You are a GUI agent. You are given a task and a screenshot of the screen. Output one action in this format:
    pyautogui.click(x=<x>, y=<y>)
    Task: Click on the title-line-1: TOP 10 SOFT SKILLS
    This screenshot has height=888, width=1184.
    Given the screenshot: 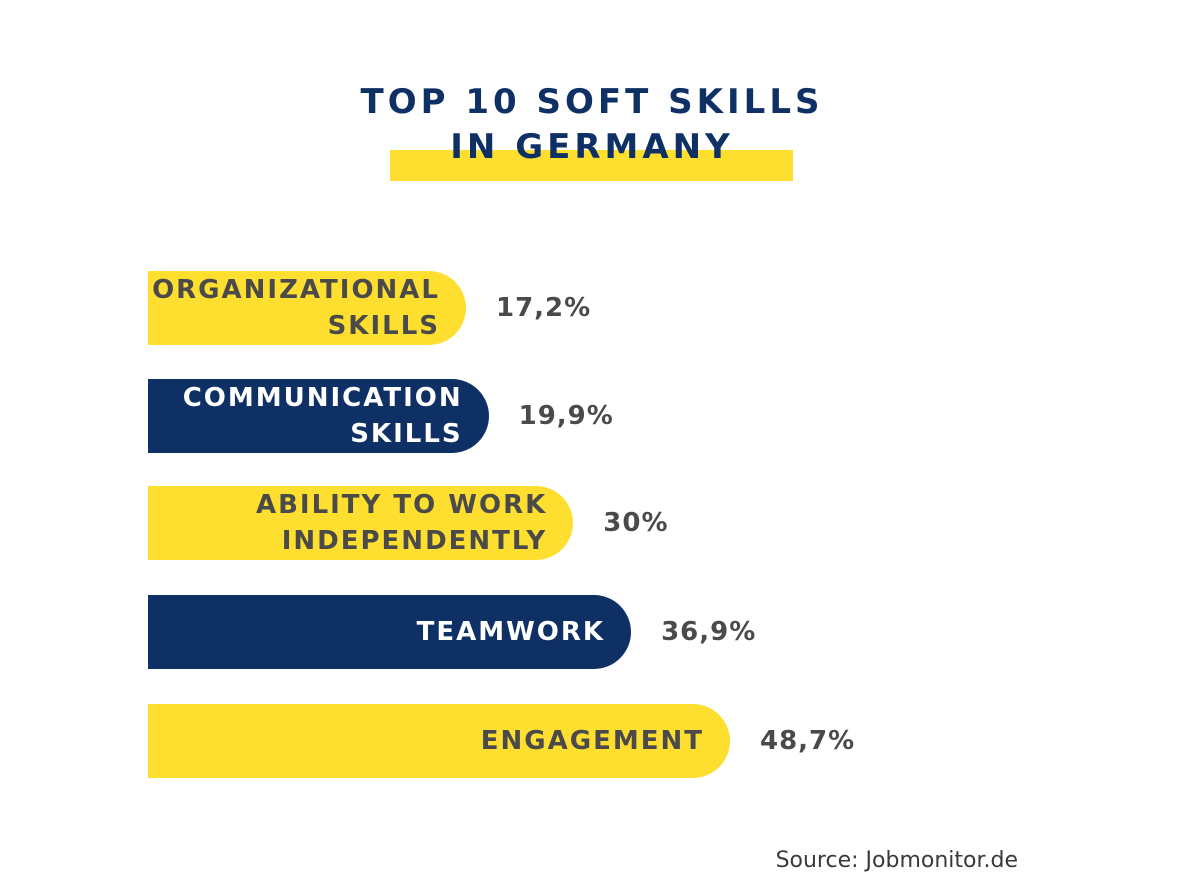 What is the action you would take?
    pyautogui.click(x=592, y=102)
    